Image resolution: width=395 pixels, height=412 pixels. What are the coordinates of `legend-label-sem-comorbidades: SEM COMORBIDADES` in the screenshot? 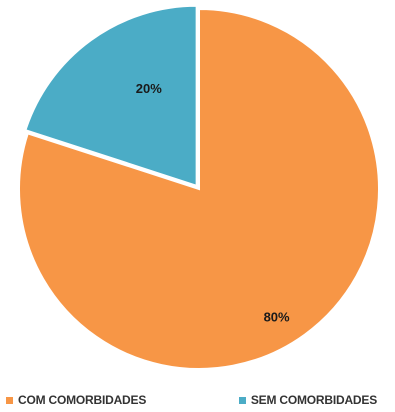 It's located at (313, 400).